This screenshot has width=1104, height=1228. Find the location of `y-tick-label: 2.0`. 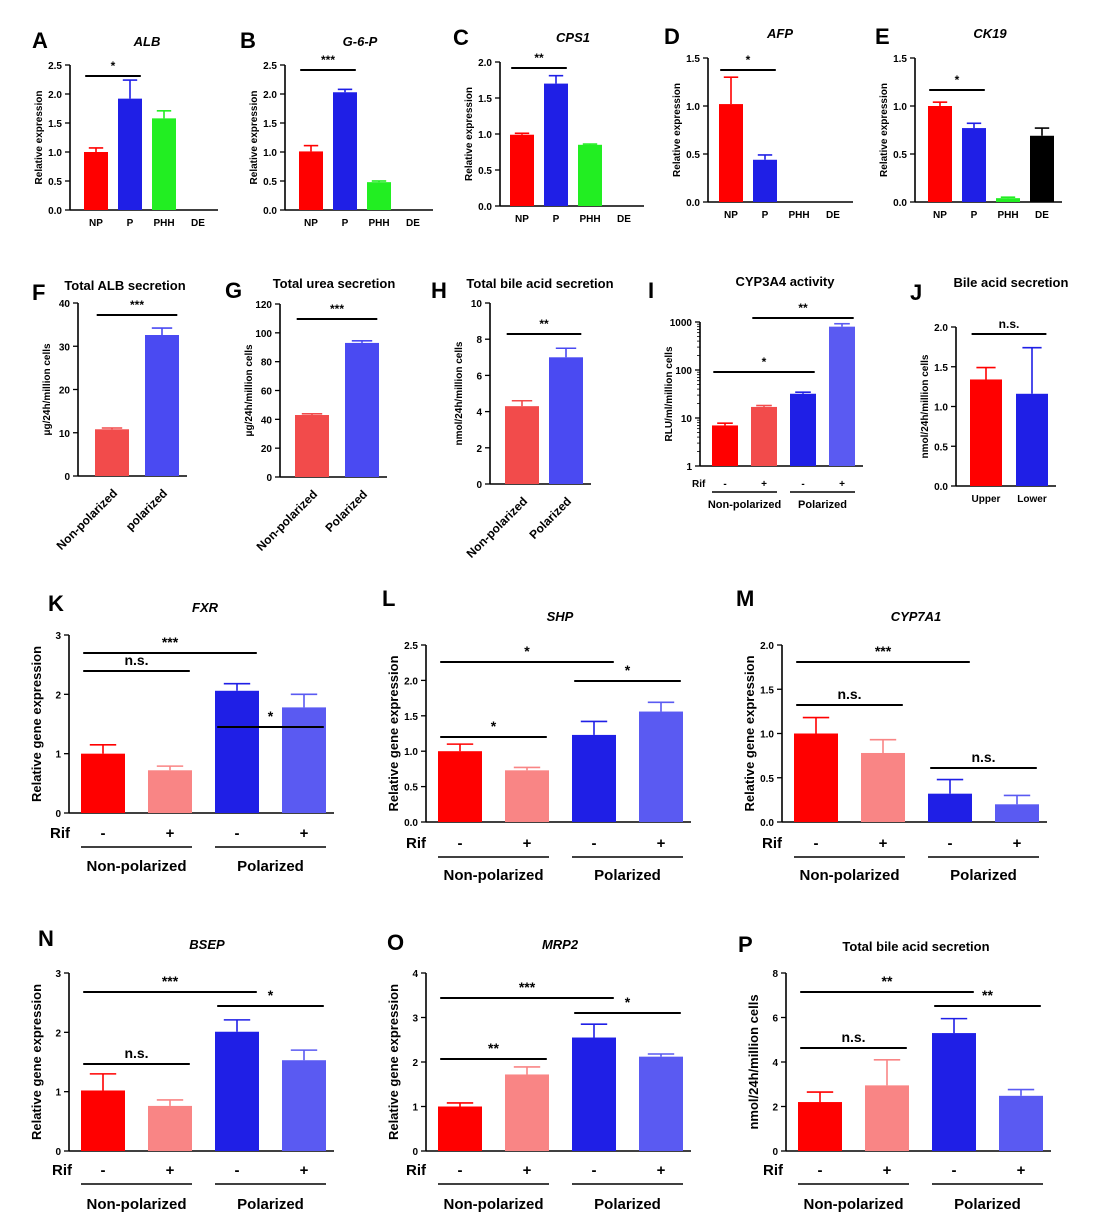

y-tick-label: 2.0 is located at coordinates (55, 95).